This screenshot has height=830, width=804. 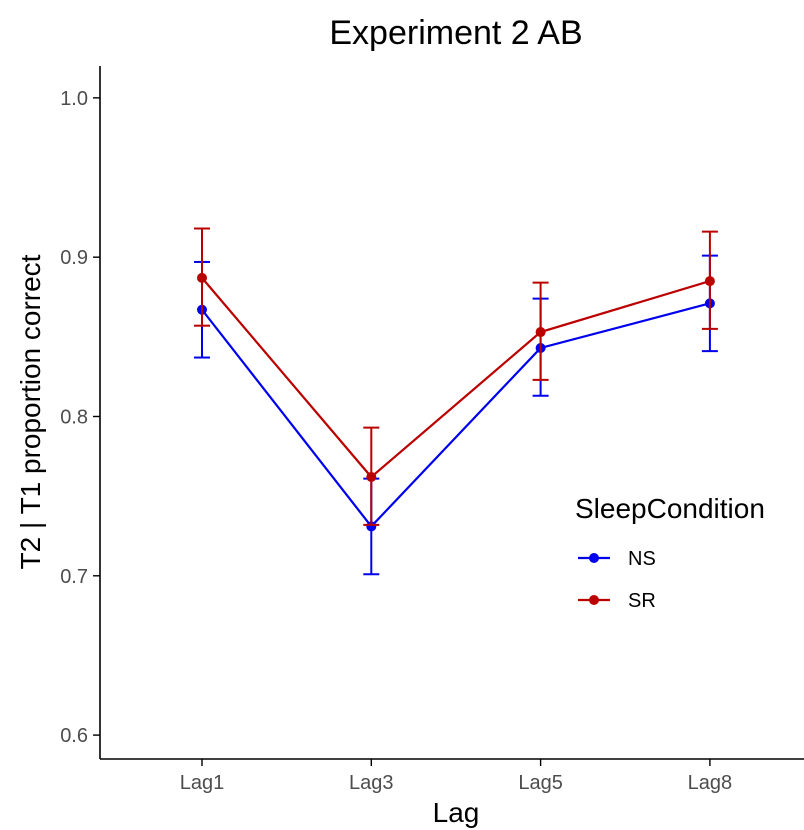 What do you see at coordinates (30, 411) in the screenshot?
I see `y-axis-title: T2 | T1 proportion correct` at bounding box center [30, 411].